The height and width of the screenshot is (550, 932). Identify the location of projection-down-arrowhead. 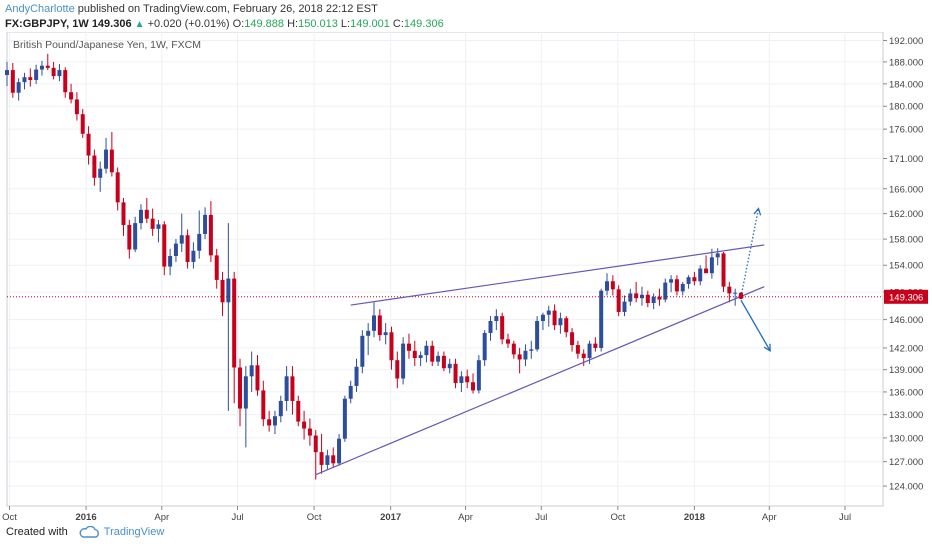
(767, 347).